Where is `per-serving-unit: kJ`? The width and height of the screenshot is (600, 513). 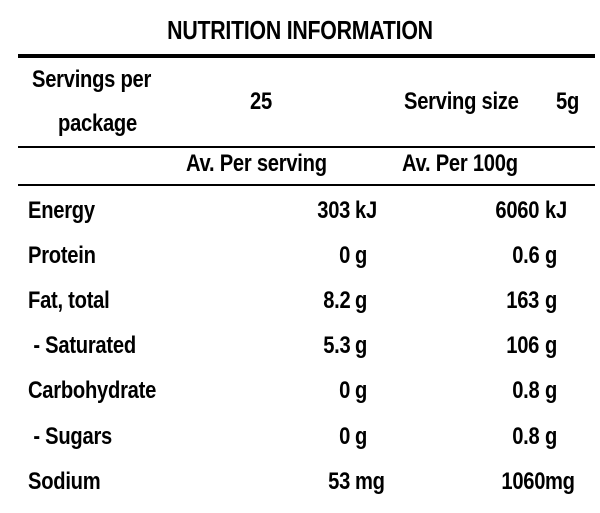
per-serving-unit: kJ is located at coordinates (366, 210).